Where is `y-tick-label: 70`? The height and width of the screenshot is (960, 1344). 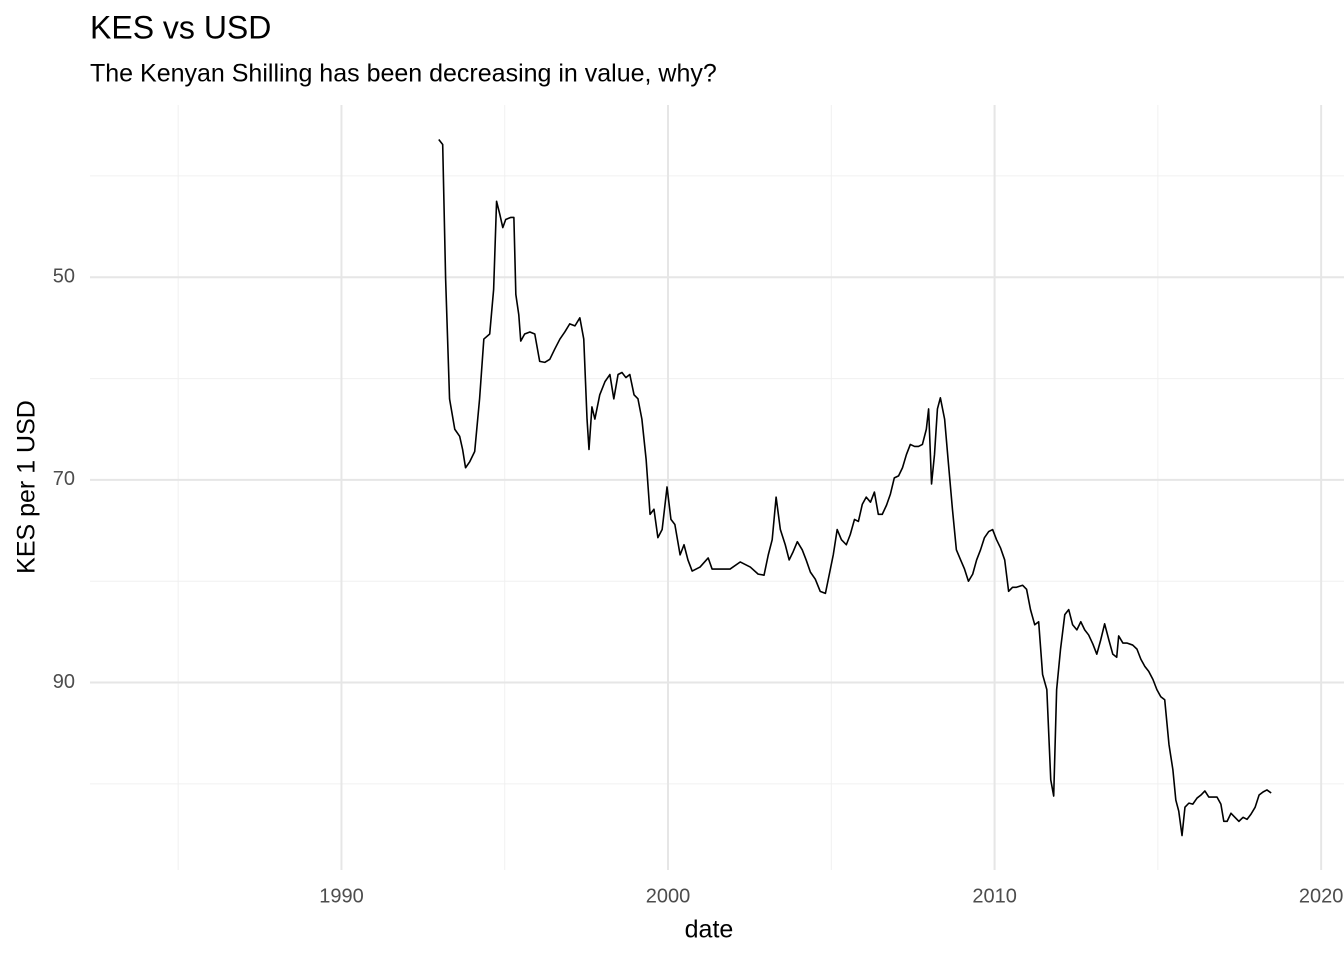
y-tick-label: 70 is located at coordinates (64, 479).